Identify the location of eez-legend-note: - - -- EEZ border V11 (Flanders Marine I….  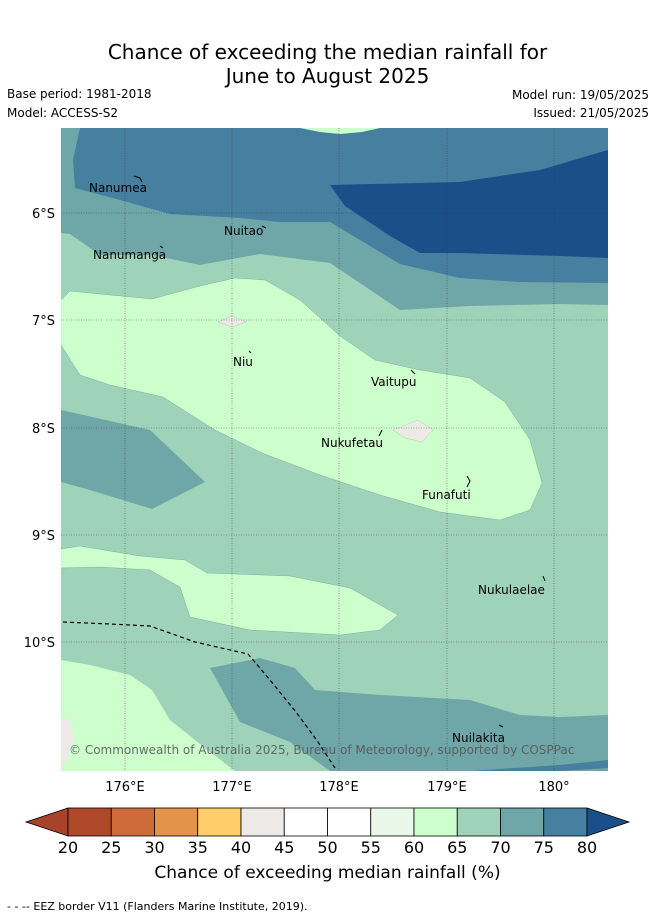
(157, 906).